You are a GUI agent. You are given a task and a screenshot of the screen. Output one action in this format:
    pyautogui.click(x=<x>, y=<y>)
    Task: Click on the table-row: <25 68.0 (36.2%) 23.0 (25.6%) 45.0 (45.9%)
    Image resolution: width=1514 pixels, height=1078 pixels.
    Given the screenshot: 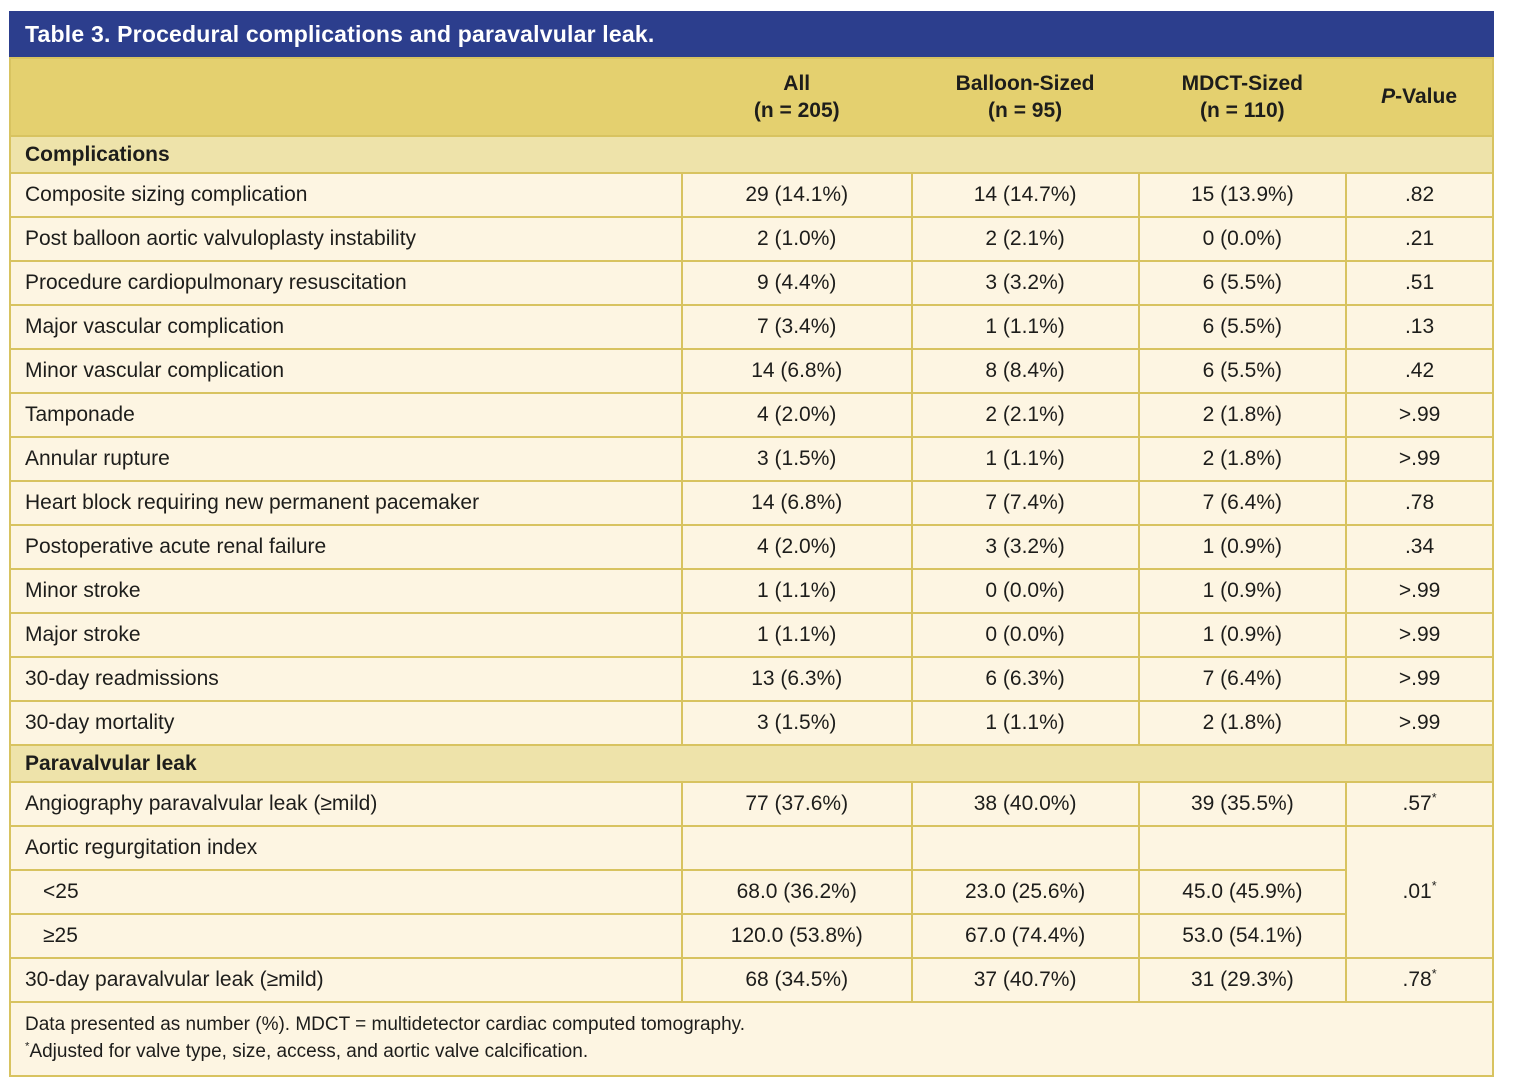 What is the action you would take?
    pyautogui.click(x=751, y=892)
    